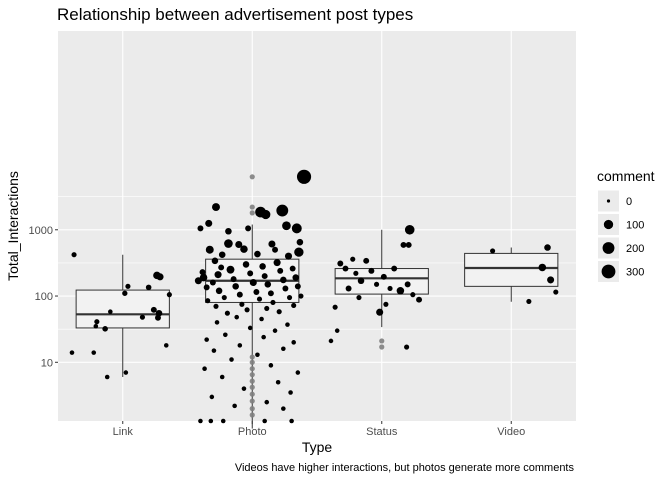  Describe the element at coordinates (41, 231) in the screenshot. I see `y-tick-label: 1000` at that location.